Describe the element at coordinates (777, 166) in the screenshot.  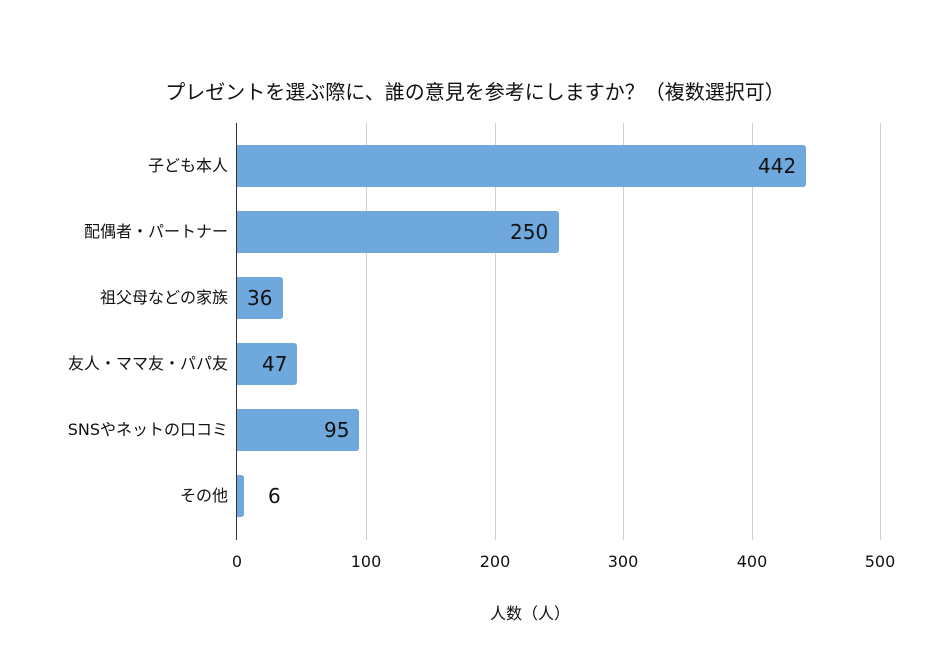
I see `value-label: 442` at that location.